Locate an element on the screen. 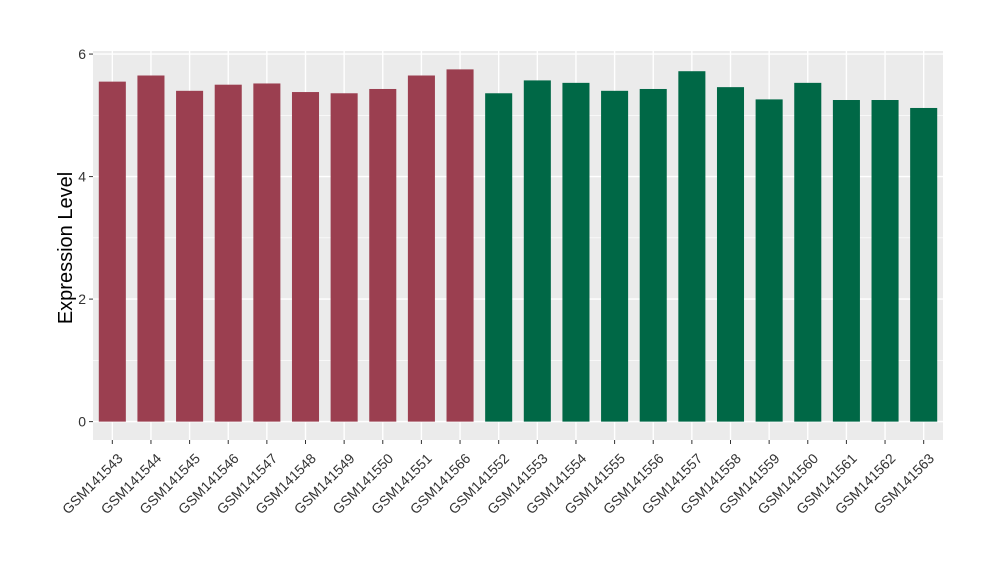 The width and height of the screenshot is (1000, 585). bar-GSM141556 is located at coordinates (653, 255).